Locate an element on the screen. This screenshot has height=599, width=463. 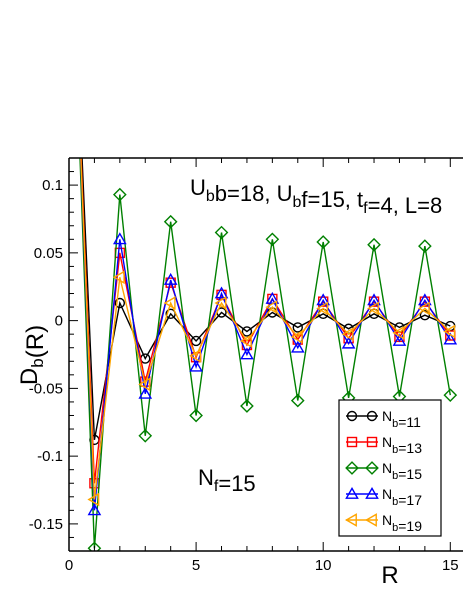
legend-entry: Nb=19 is located at coordinates (383, 523).